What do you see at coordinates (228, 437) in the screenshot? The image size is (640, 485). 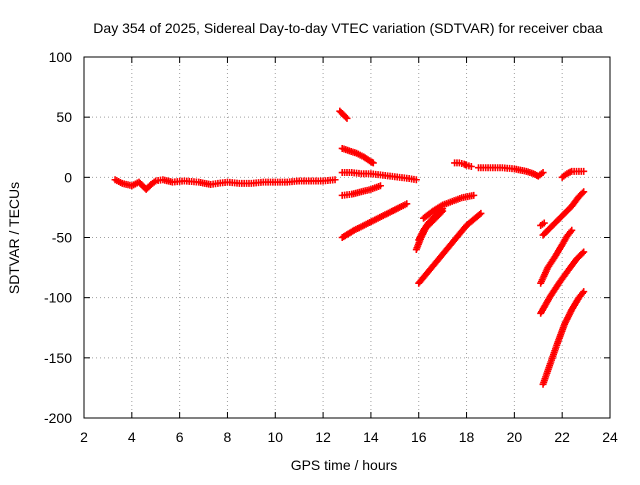 I see `x-tick-label: 8` at bounding box center [228, 437].